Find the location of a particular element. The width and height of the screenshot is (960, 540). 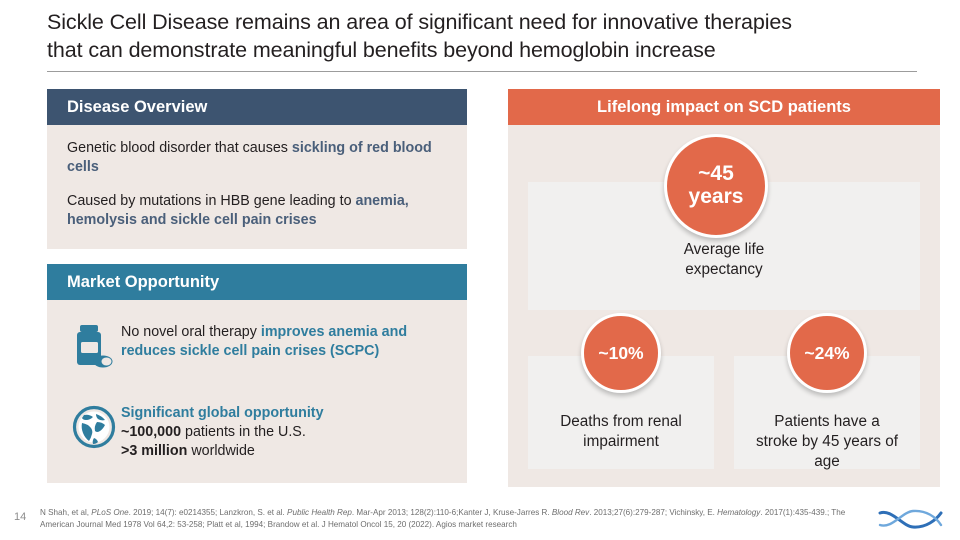

disease-overview-header-label: Disease Overview is located at coordinates (137, 106).